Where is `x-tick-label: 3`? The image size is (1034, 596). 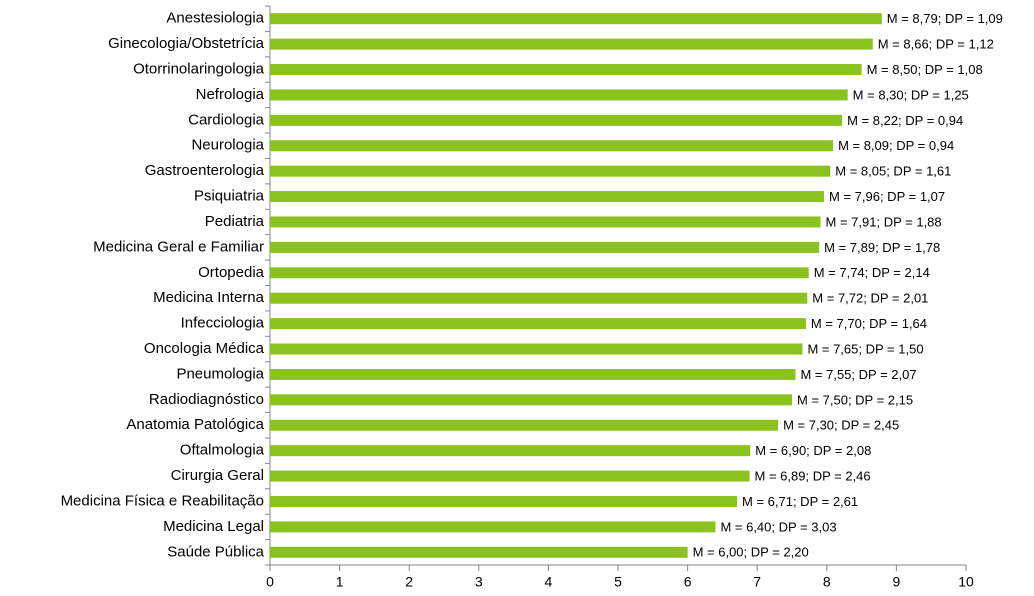 x-tick-label: 3 is located at coordinates (479, 582).